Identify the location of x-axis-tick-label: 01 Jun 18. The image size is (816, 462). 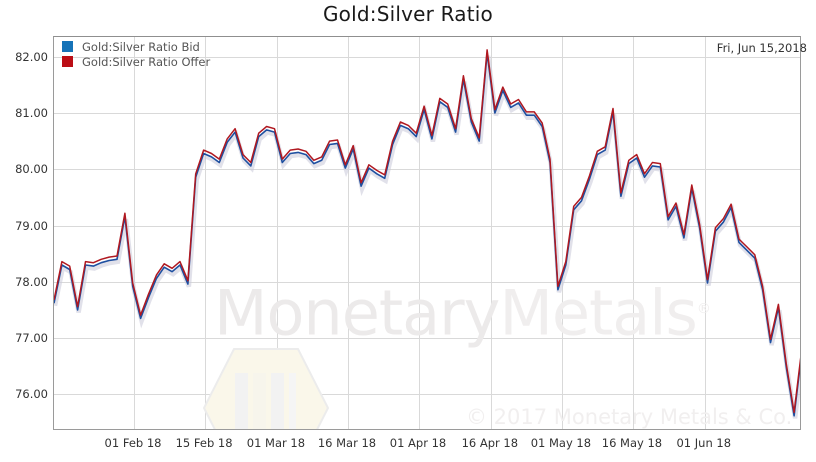
(704, 443).